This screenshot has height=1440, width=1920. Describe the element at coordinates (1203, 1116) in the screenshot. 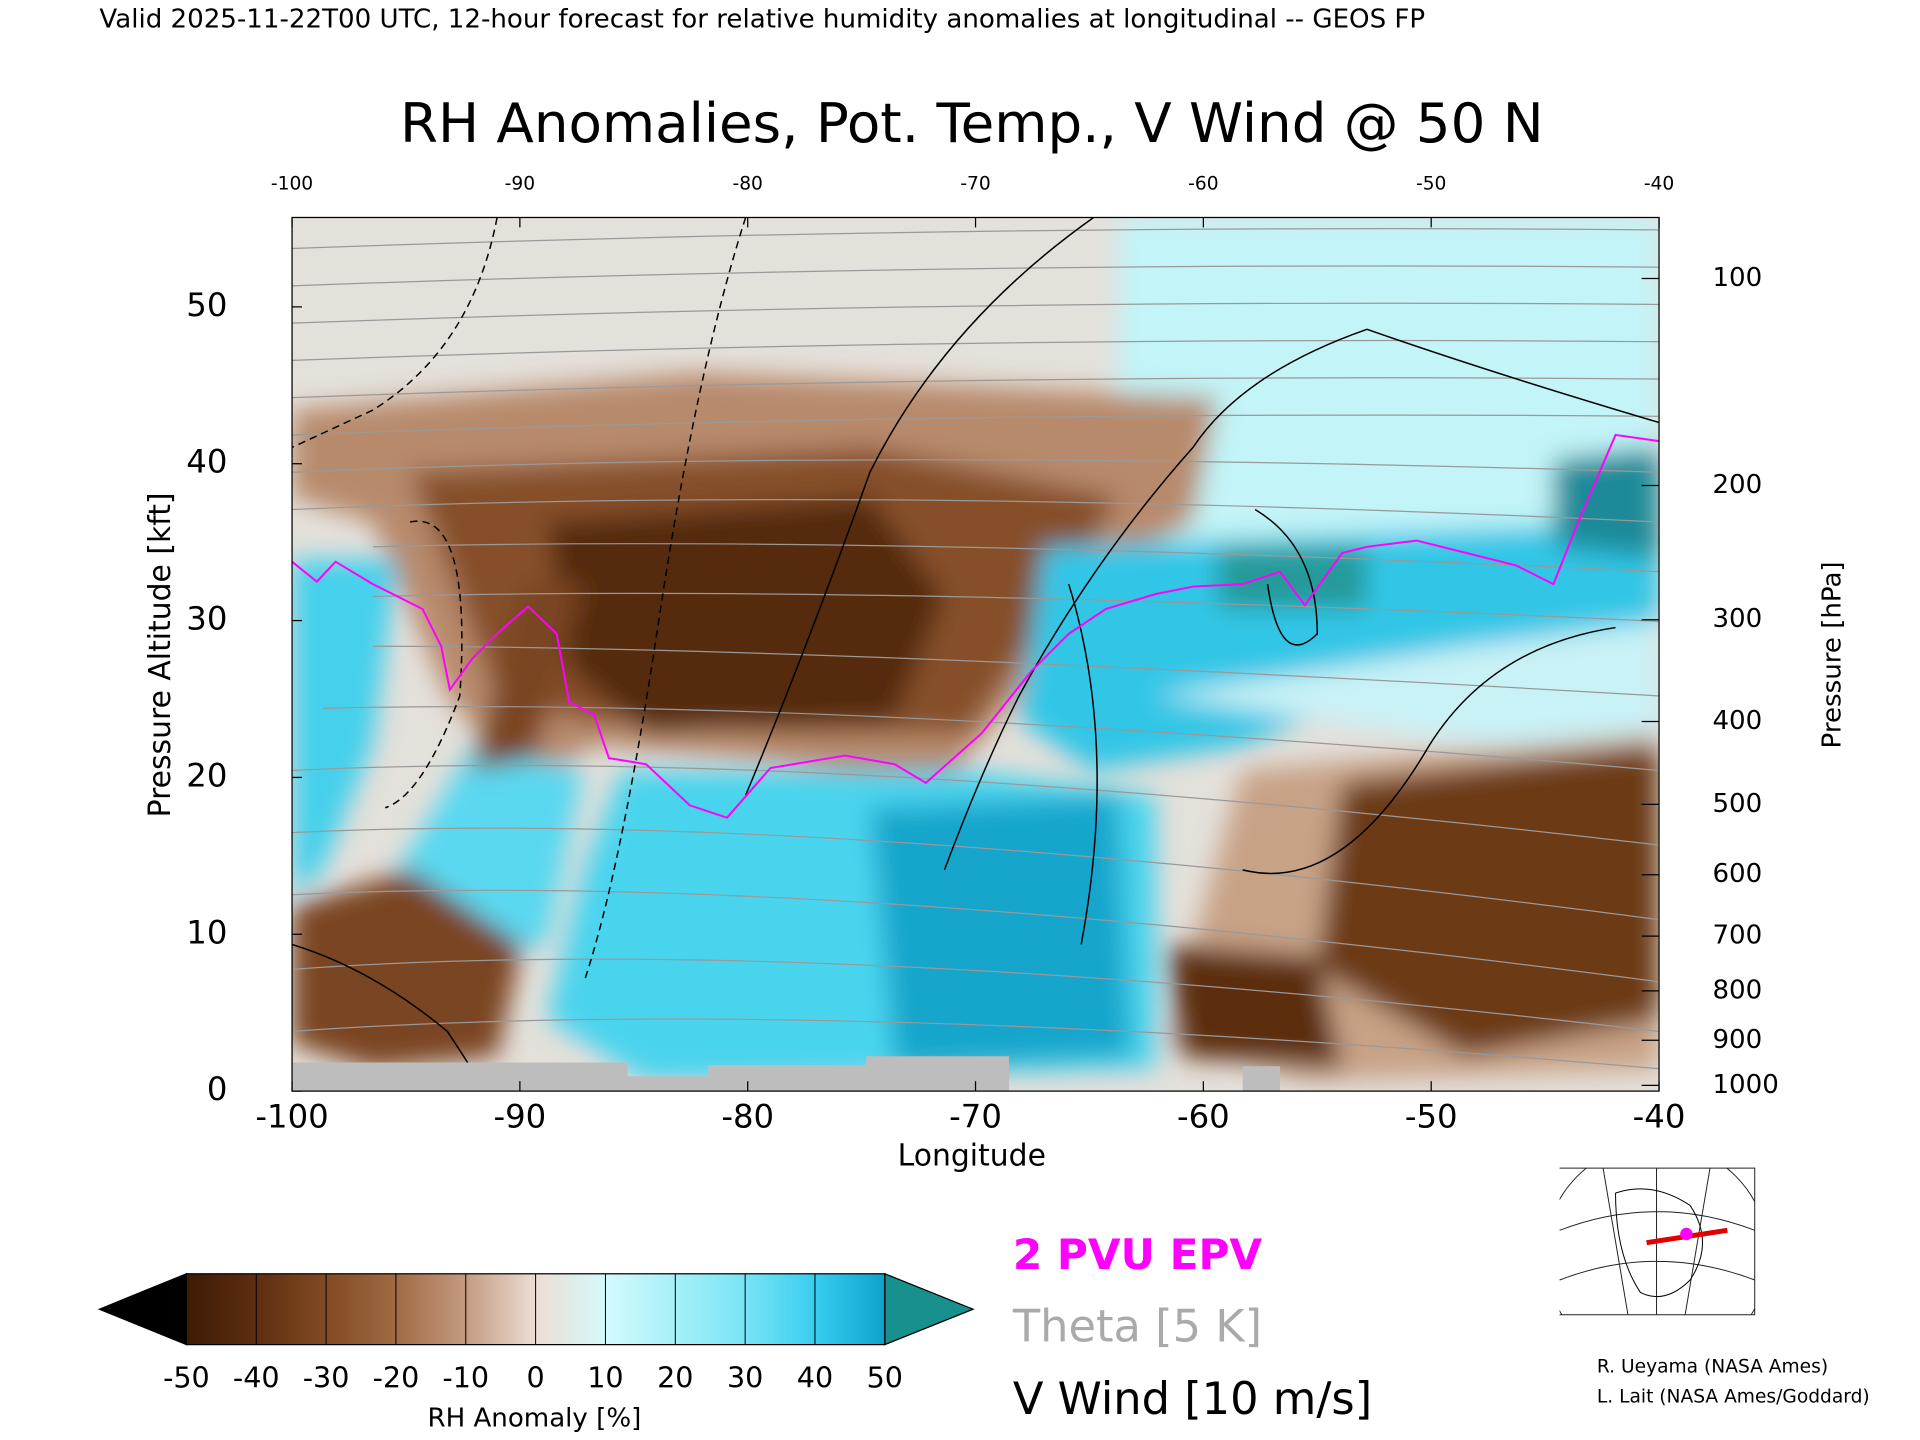

I see `x-tick-label: -60` at that location.